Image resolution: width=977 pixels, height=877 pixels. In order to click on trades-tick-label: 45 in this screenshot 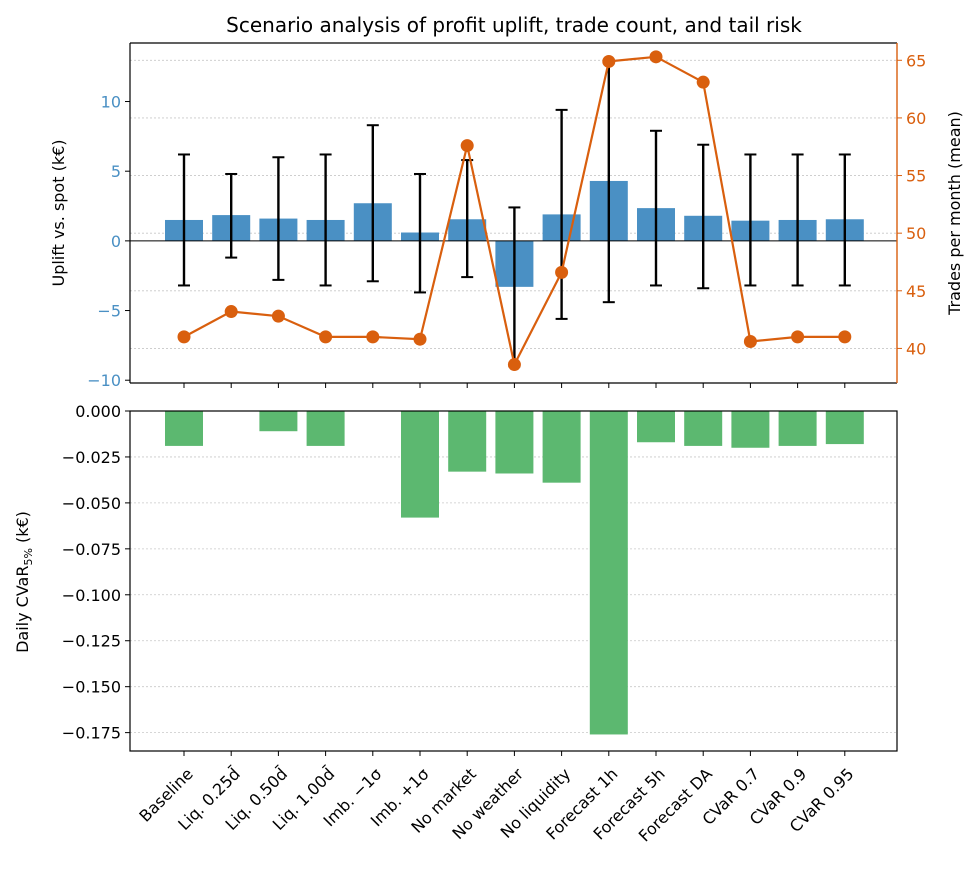, I will do `click(916, 291)`.